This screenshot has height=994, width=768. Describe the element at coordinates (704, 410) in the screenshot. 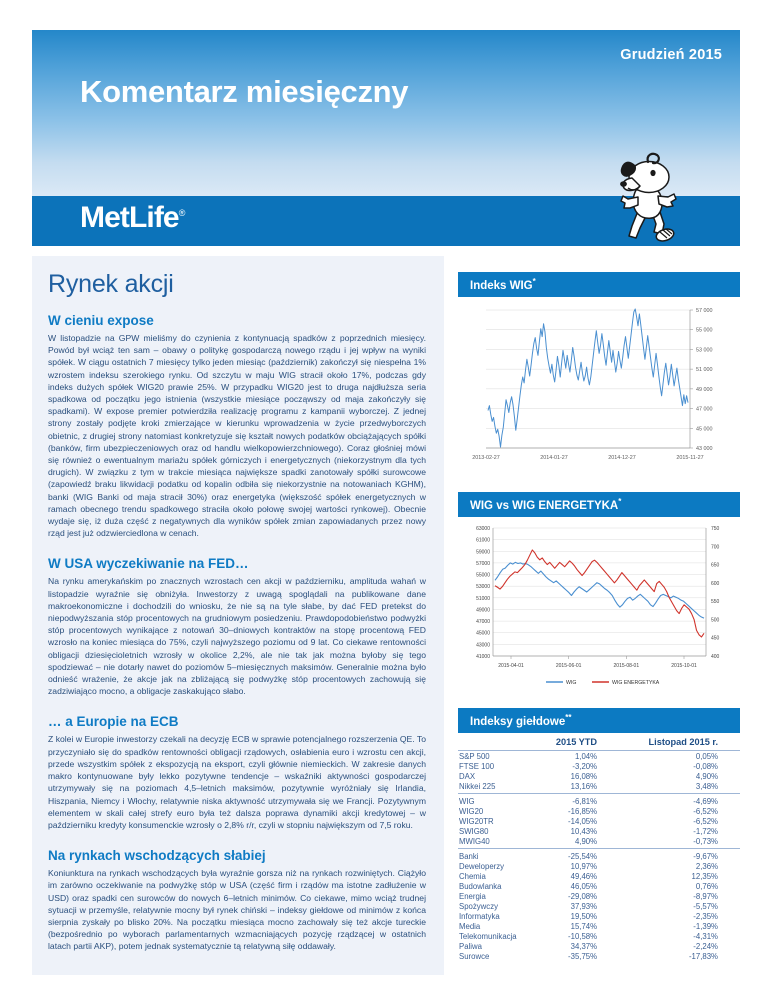

I see `y-tick-label: 47 000` at that location.